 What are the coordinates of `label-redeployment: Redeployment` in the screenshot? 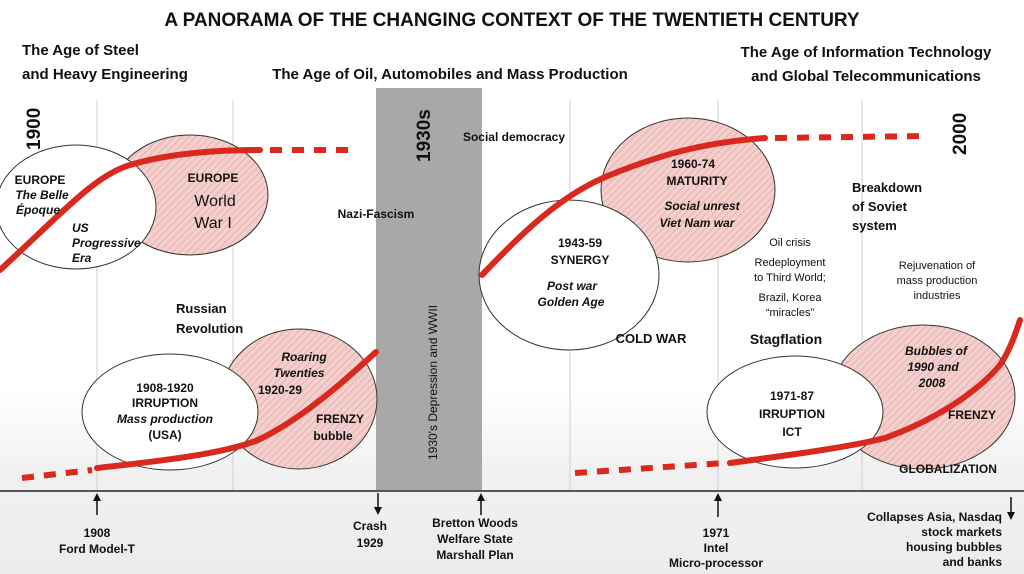 It's located at (790, 263).